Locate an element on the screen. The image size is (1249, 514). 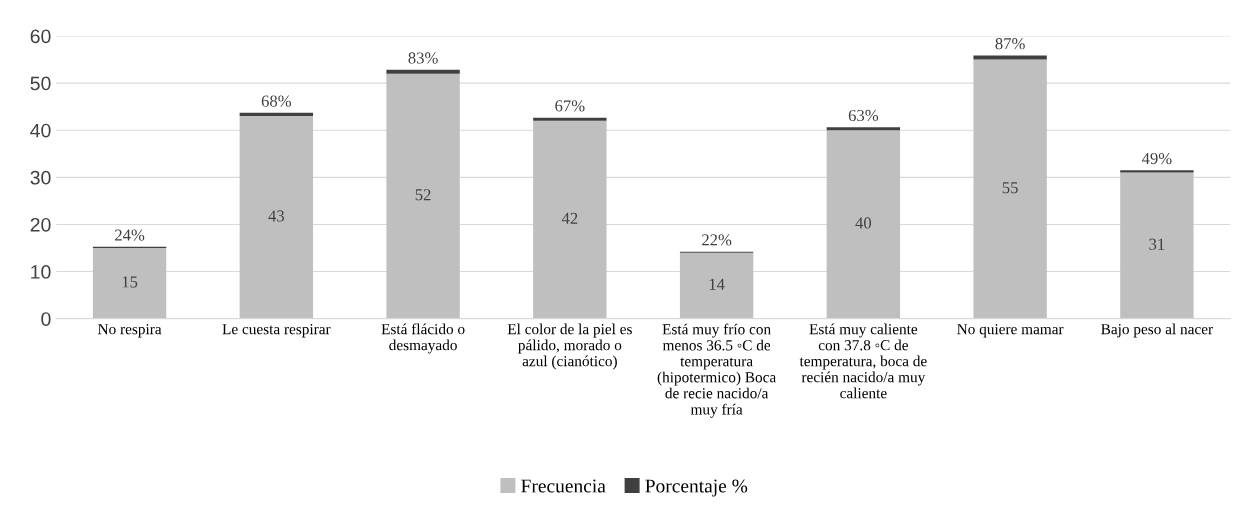
x-tick-label: No quiere mamar is located at coordinates (1010, 331).